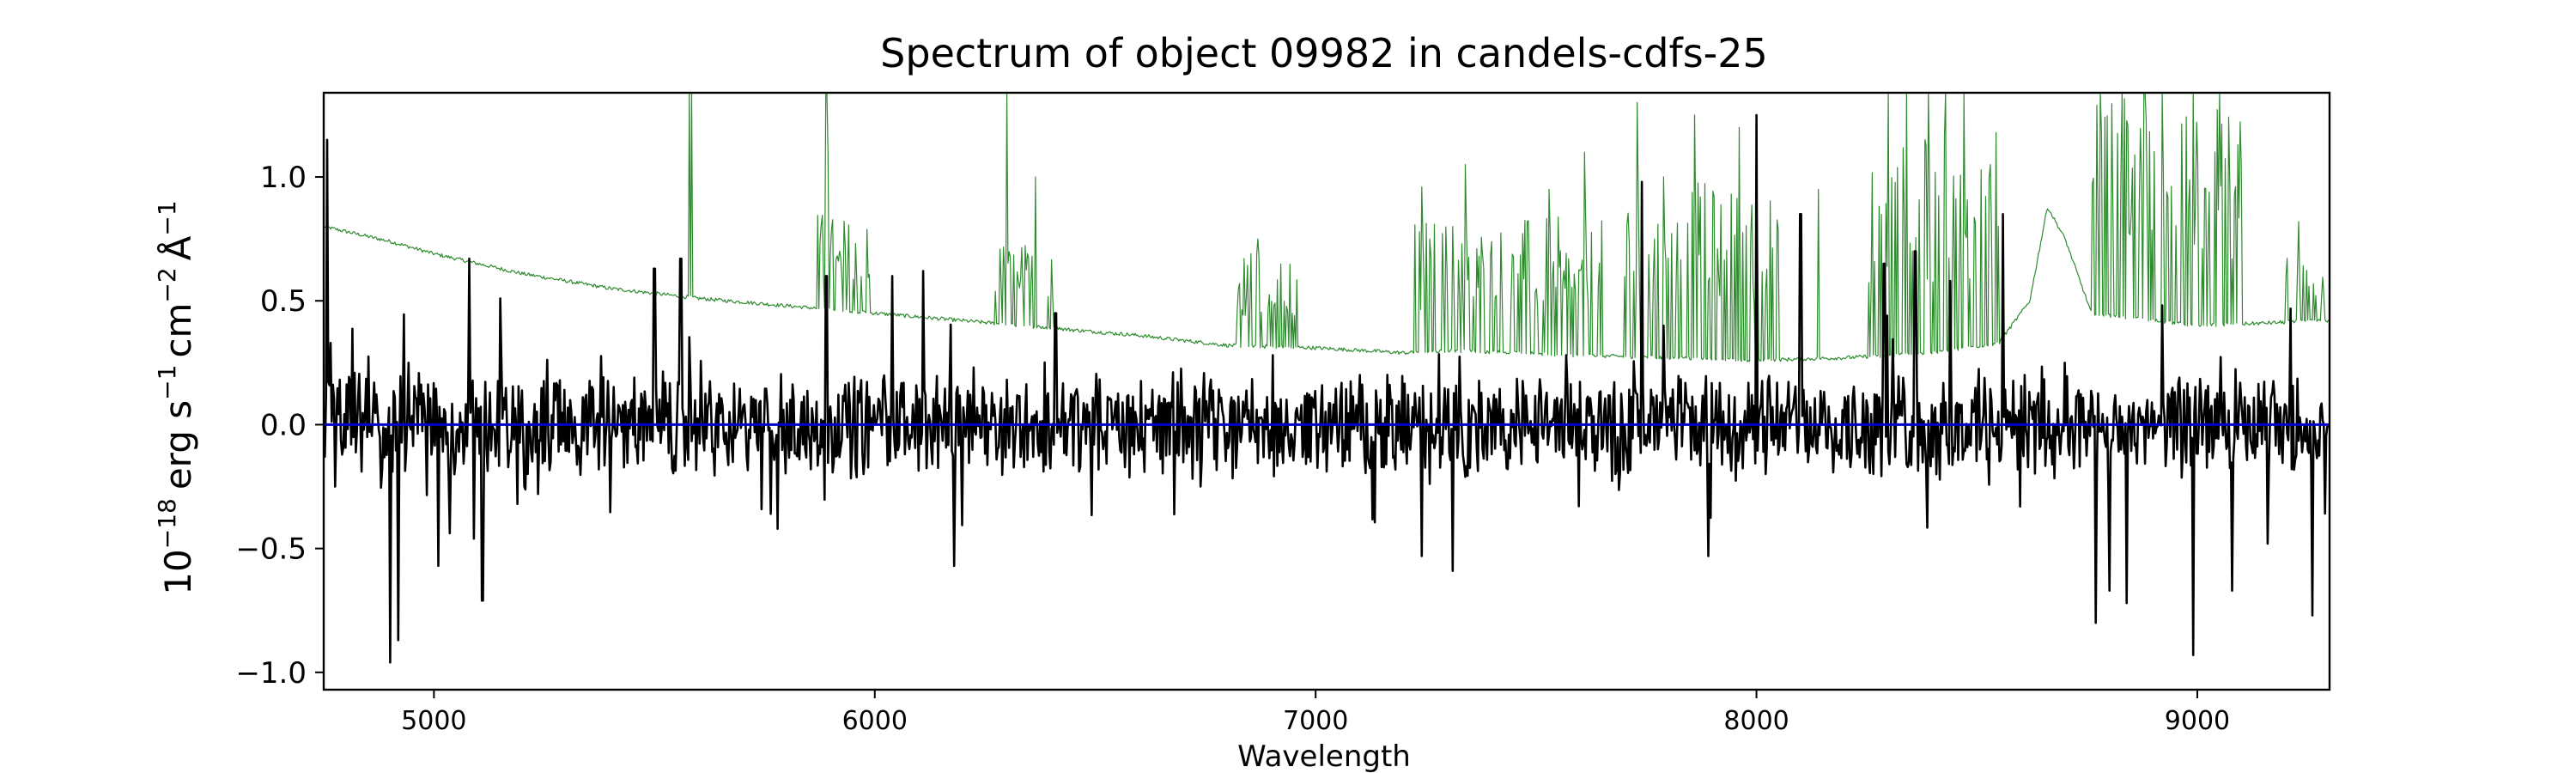  What do you see at coordinates (167, 284) in the screenshot?
I see `y-label-cm-exp: −2` at bounding box center [167, 284].